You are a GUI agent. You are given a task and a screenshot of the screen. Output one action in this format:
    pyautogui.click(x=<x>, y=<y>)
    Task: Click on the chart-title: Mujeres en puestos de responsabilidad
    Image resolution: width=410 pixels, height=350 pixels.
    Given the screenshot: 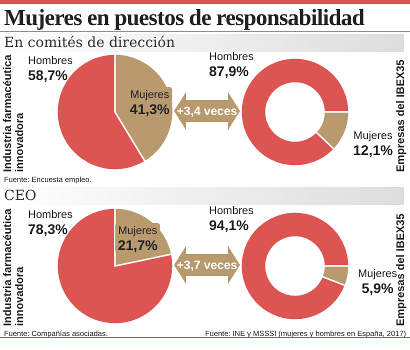 What is the action you would take?
    pyautogui.click(x=184, y=18)
    